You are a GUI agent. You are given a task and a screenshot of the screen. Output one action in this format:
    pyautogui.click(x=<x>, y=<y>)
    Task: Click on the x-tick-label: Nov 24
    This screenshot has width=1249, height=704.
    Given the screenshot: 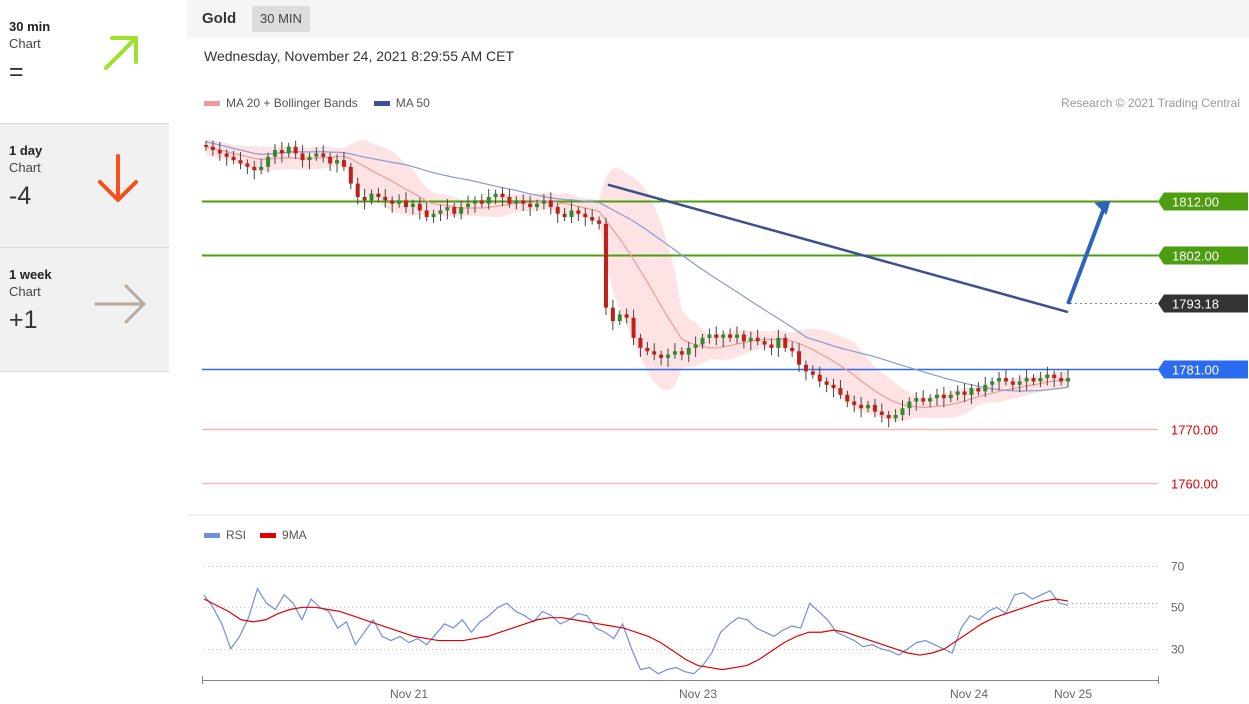 What is the action you would take?
    pyautogui.click(x=969, y=694)
    